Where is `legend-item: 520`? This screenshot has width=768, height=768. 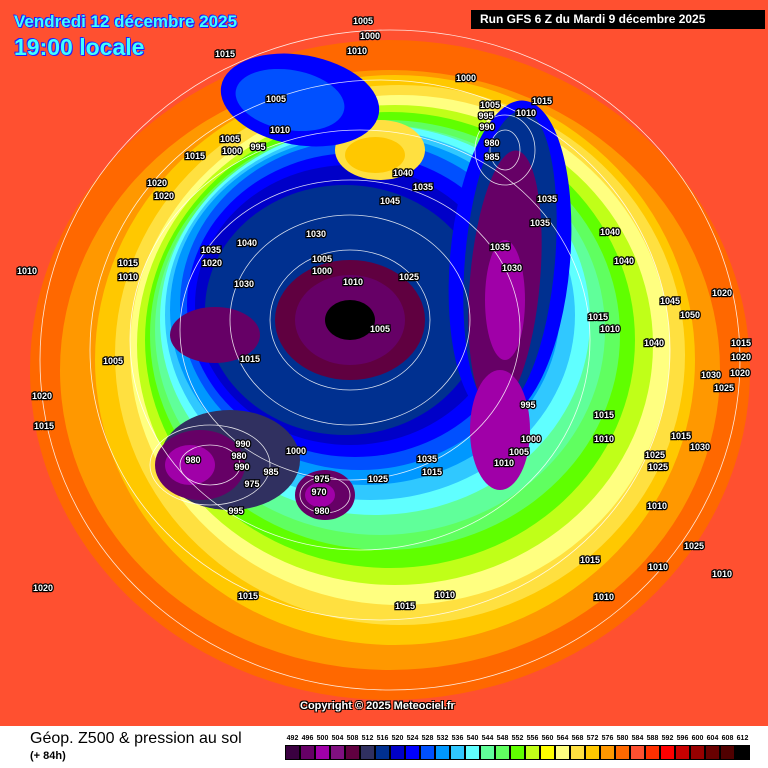 legend-item: 520 is located at coordinates (397, 747).